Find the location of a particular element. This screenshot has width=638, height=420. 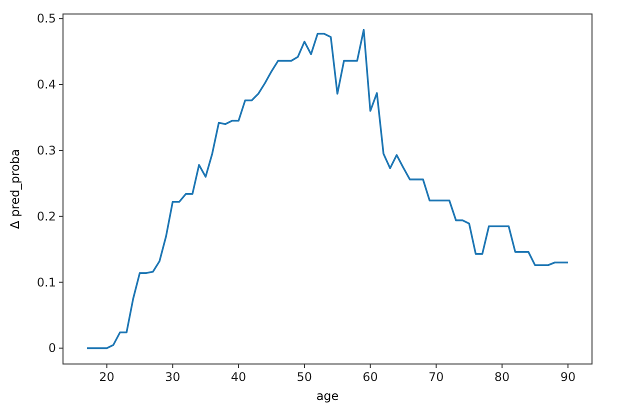

x-axis-title: age is located at coordinates (327, 396).